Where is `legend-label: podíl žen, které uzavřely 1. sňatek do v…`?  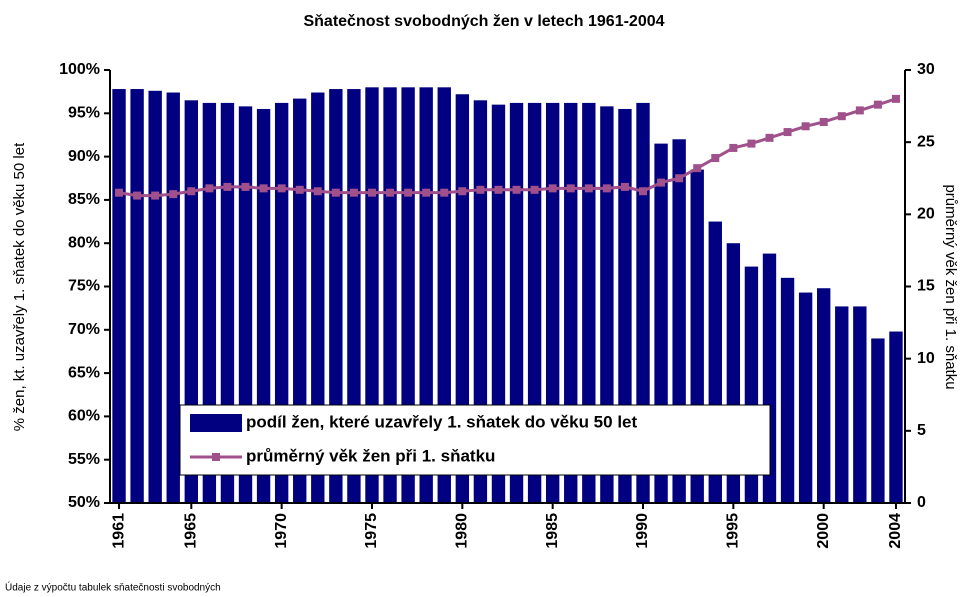 legend-label: podíl žen, které uzavřely 1. sňatek do v… is located at coordinates (441, 421).